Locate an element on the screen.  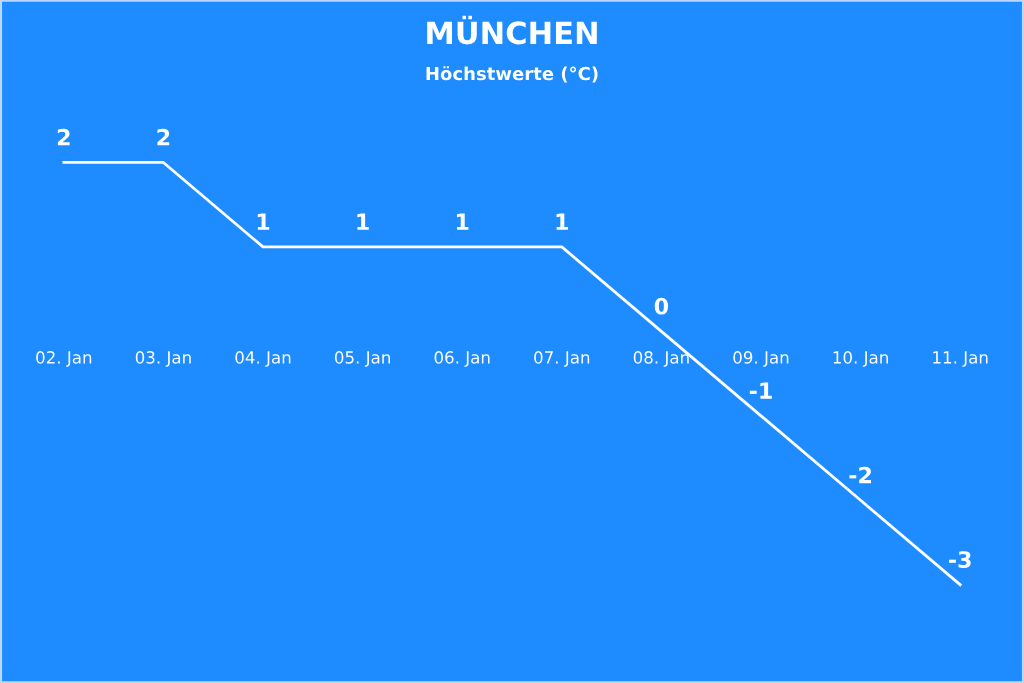
x-tick-label: 04. Jan is located at coordinates (263, 359).